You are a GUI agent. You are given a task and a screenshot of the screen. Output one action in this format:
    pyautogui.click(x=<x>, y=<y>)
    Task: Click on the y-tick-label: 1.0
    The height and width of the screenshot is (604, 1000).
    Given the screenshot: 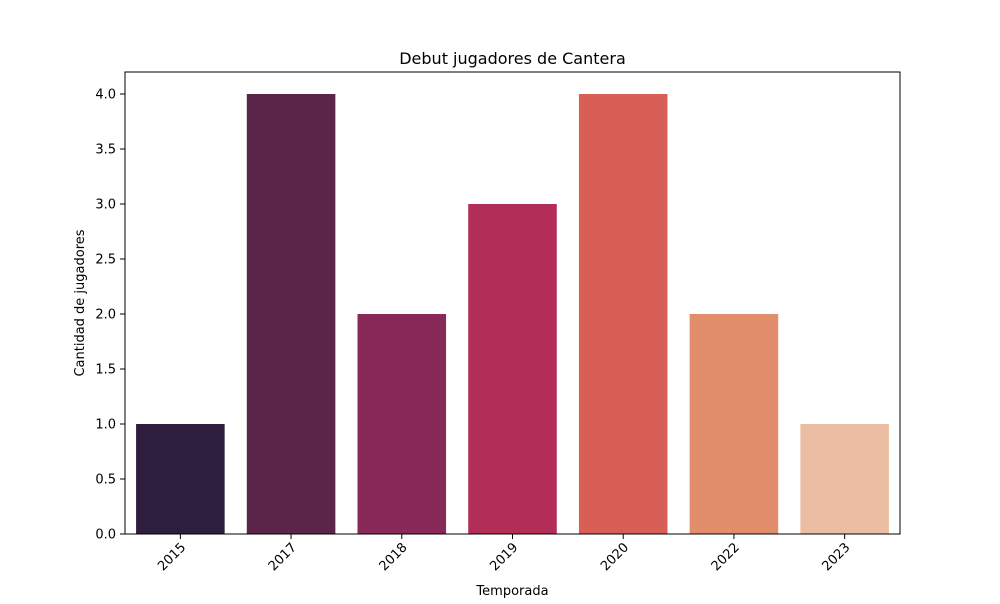 What is the action you would take?
    pyautogui.click(x=105, y=425)
    